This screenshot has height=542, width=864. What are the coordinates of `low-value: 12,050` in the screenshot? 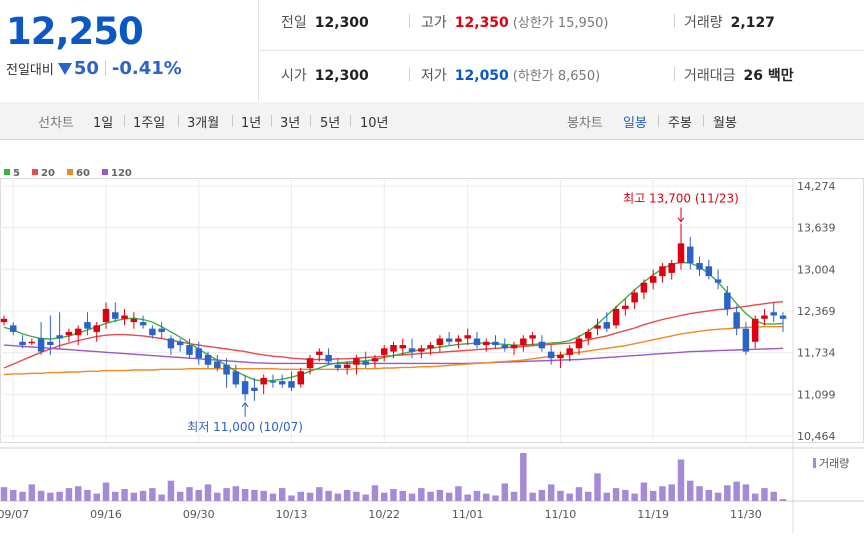 It's located at (481, 76).